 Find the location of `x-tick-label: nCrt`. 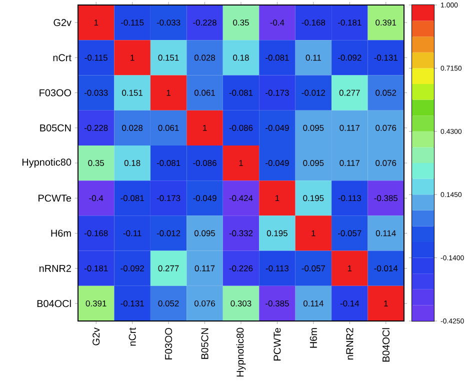

x-tick-label: nCrt is located at coordinates (132, 337).